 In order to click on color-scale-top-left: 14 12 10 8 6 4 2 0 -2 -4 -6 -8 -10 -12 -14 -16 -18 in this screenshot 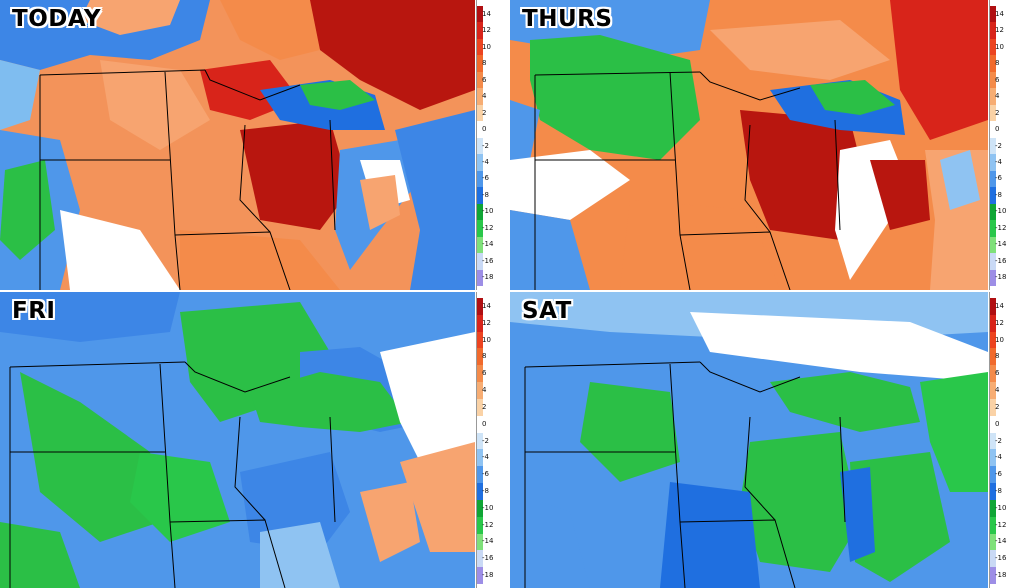, I will do `click(484, 145)`.